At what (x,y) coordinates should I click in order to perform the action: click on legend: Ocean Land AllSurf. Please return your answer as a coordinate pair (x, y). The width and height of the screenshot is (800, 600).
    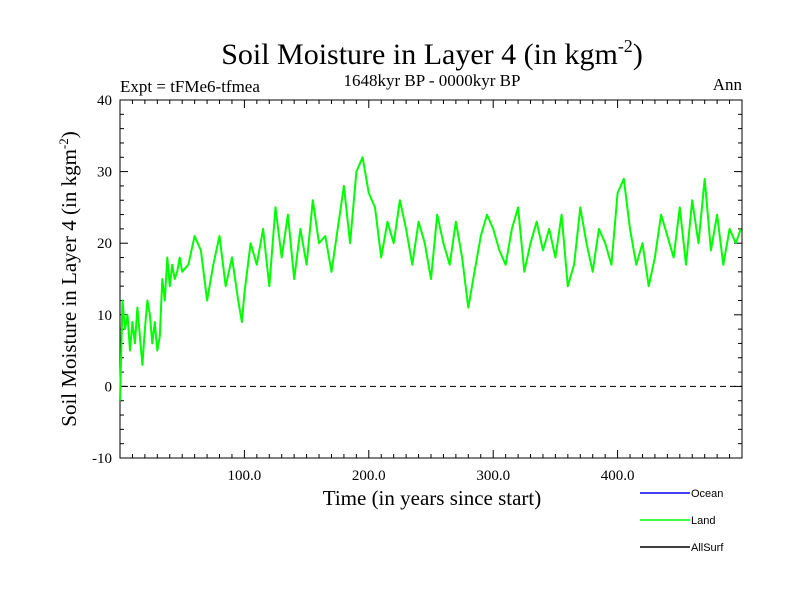
    Looking at the image, I should click on (682, 521).